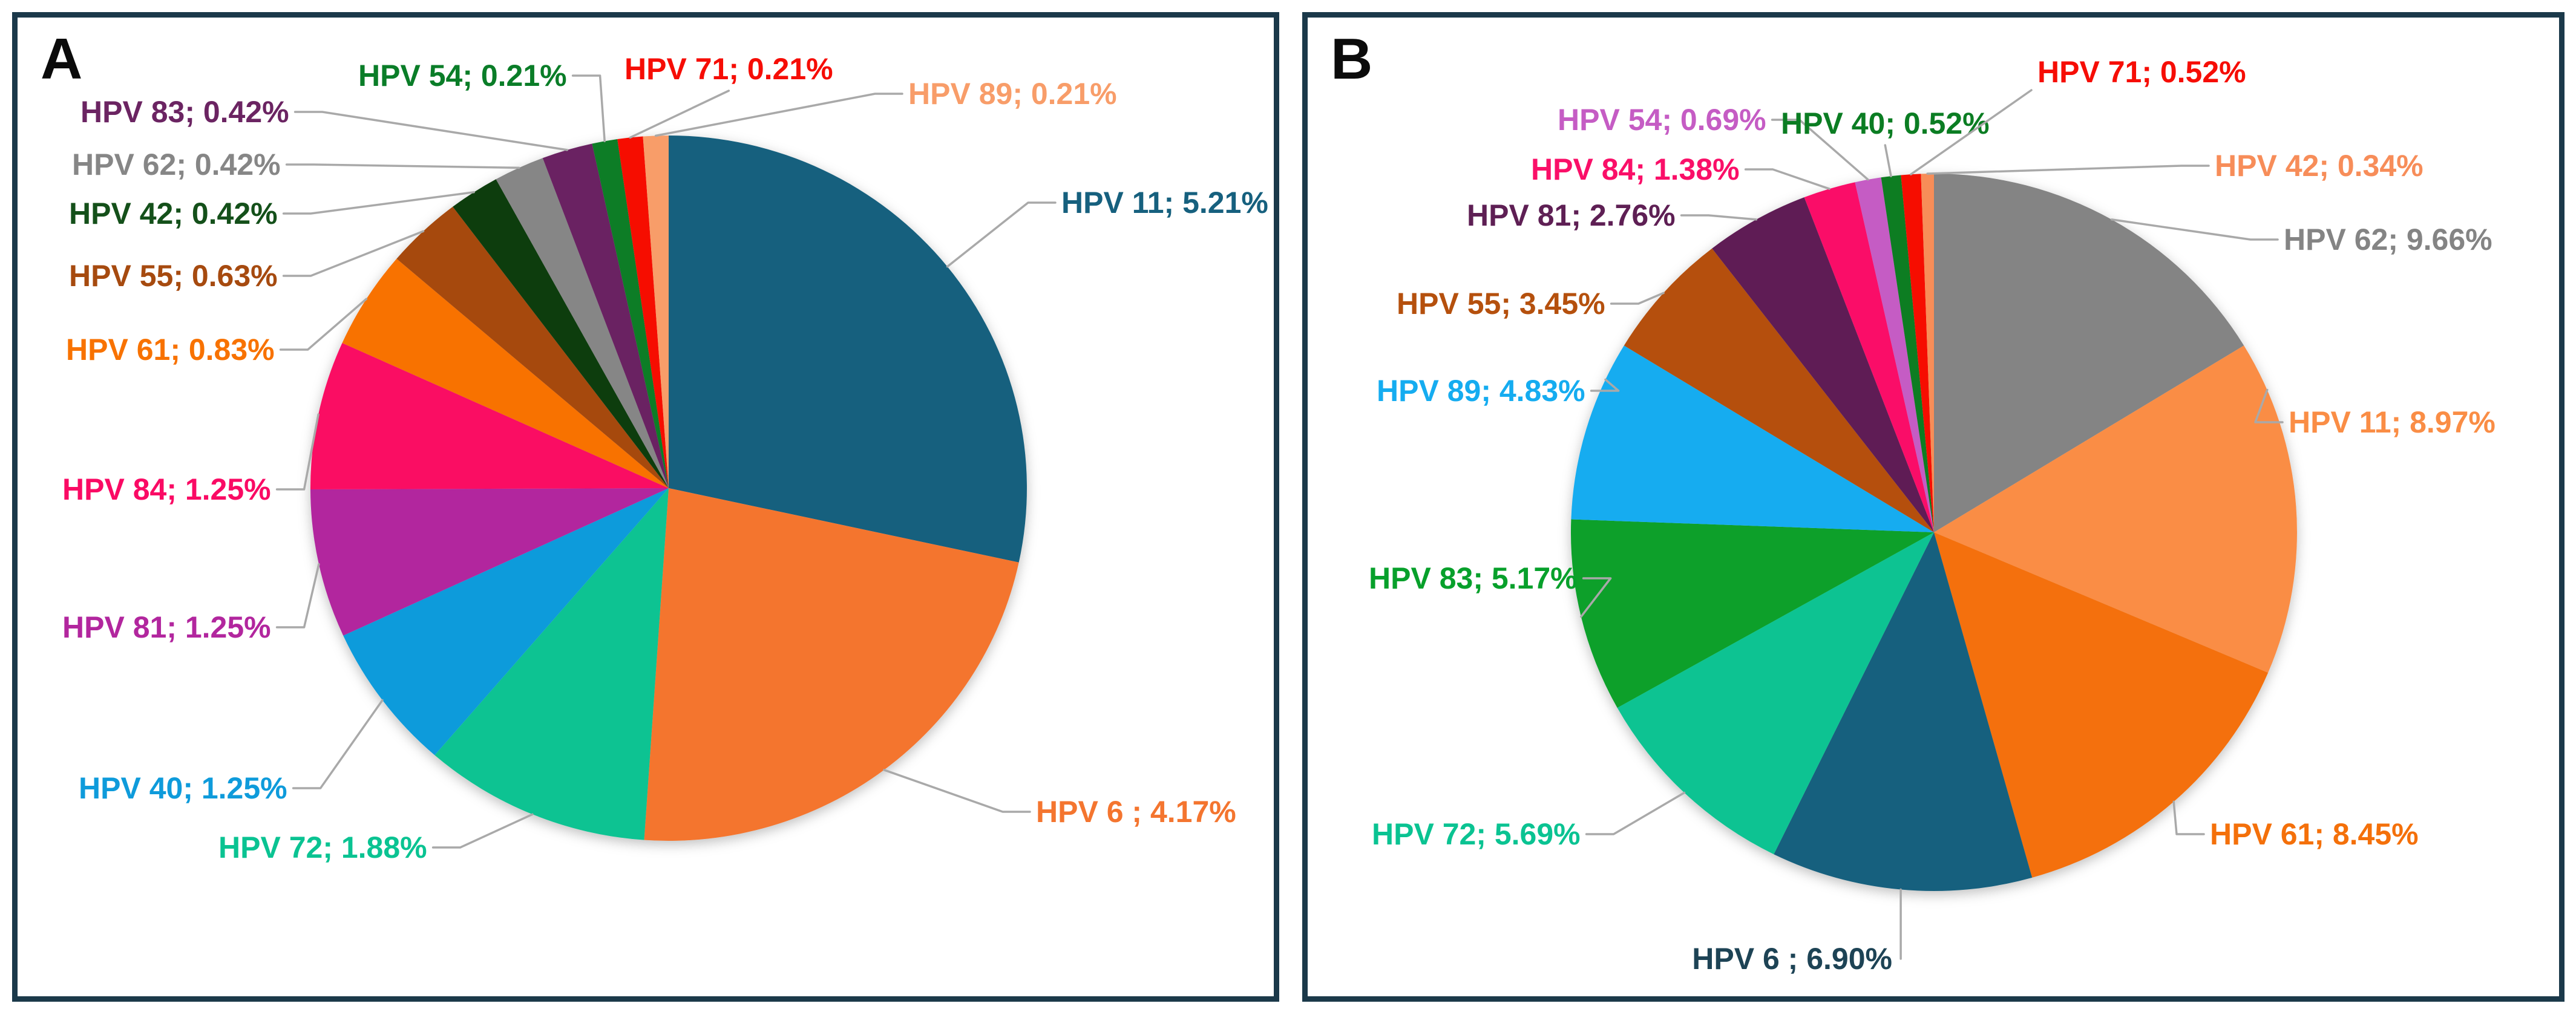  What do you see at coordinates (1571, 215) in the screenshot?
I see `slice-label-hpv-81-b: HPV 81; 2.76%` at bounding box center [1571, 215].